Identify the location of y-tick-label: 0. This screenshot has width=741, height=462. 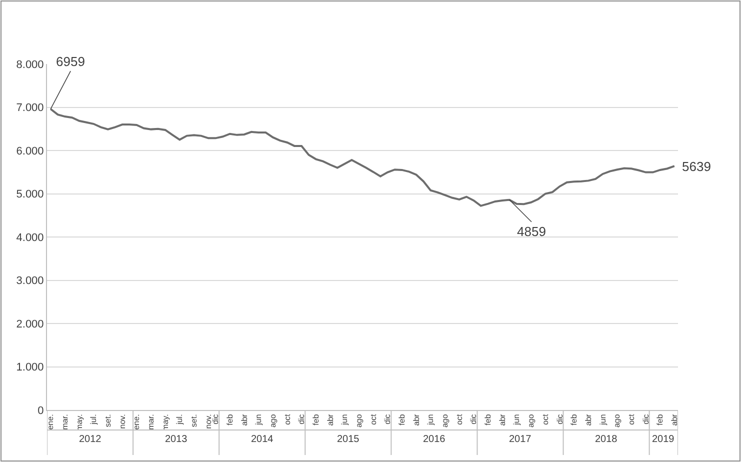
(41, 410).